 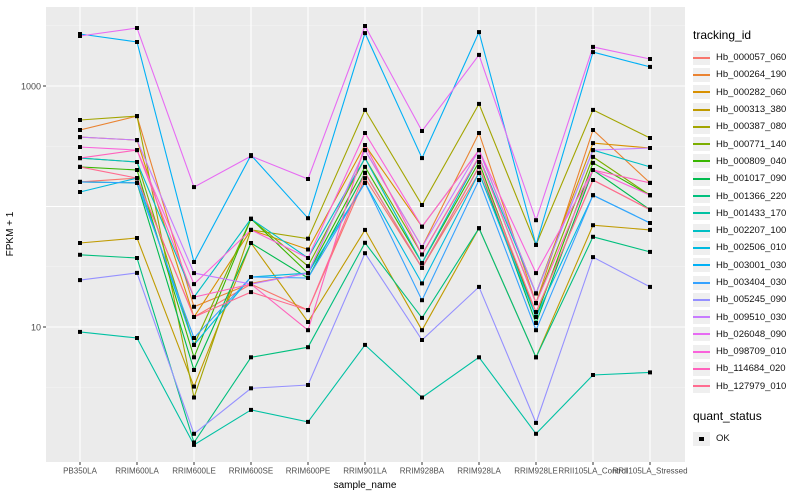 I want to click on x-tick-label: RRIM928LA, so click(x=479, y=471).